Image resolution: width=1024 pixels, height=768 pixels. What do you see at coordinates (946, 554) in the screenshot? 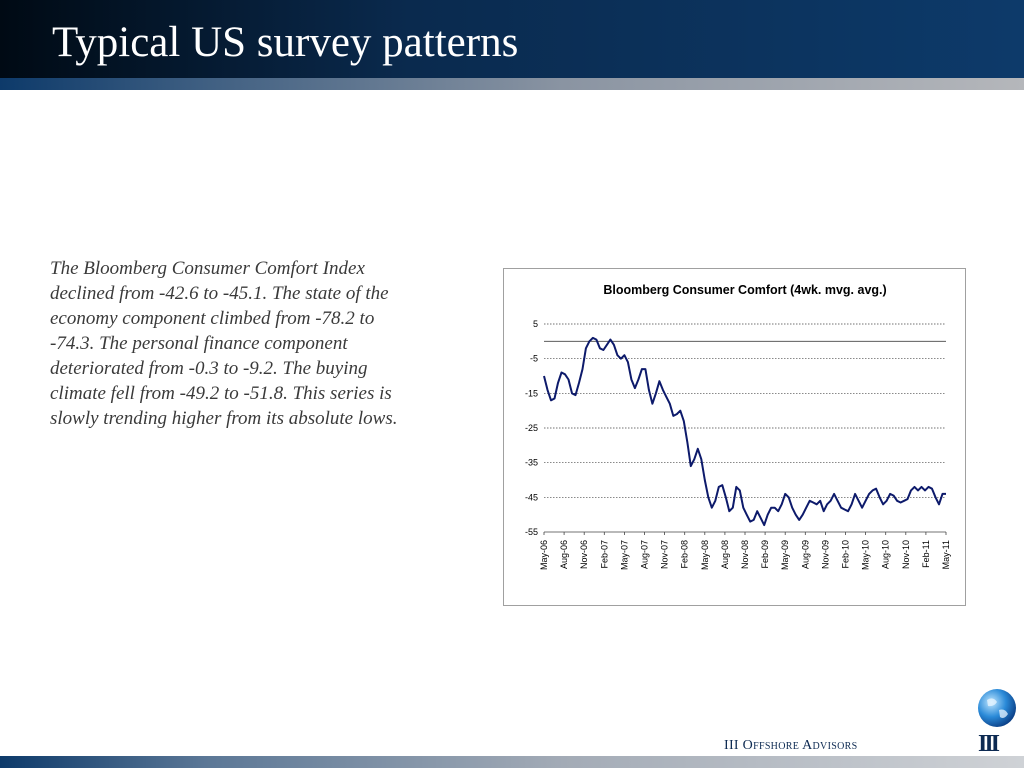
I see `x-tick-label: May-11` at bounding box center [946, 554].